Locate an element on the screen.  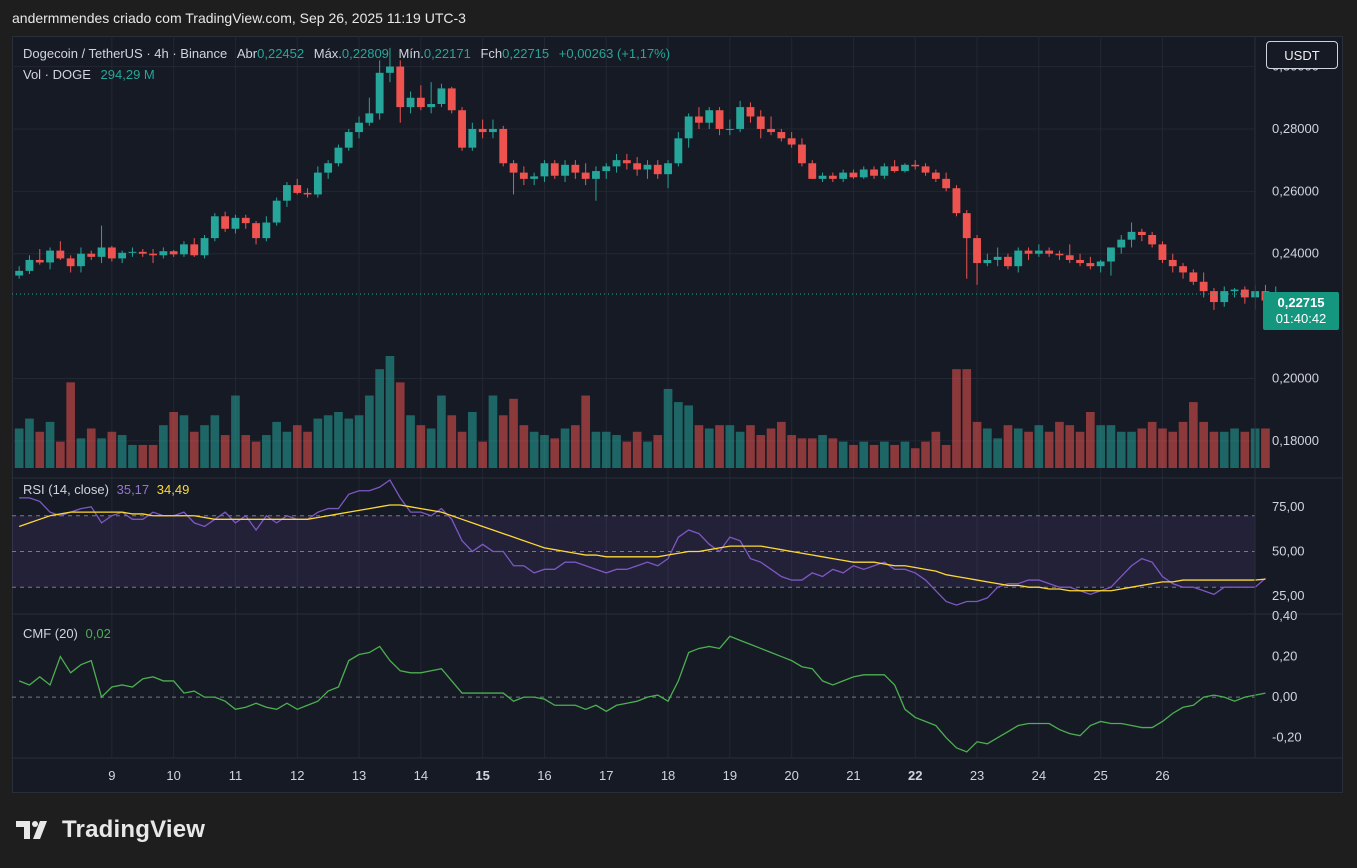
last-price-value: 0,22715 is located at coordinates (1301, 302).